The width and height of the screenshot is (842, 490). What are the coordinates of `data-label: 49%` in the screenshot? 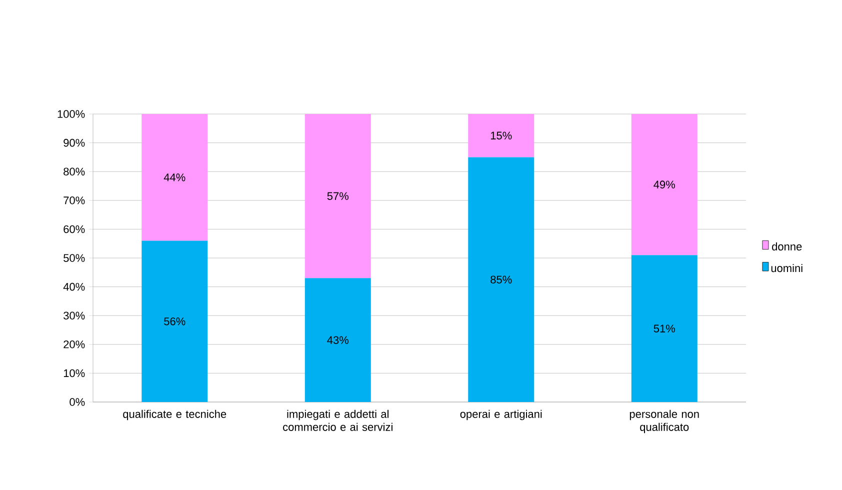 It's located at (664, 184).